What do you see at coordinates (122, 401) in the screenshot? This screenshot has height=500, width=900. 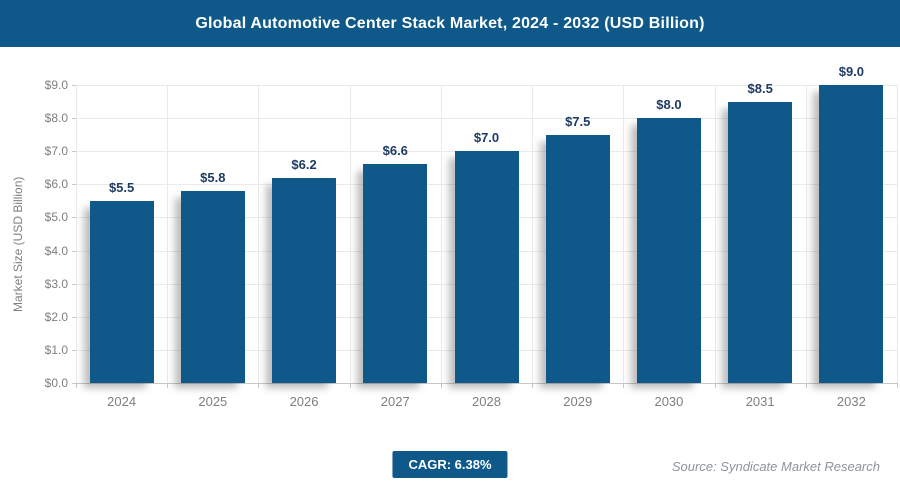 I see `x-tick-label: 2024` at bounding box center [122, 401].